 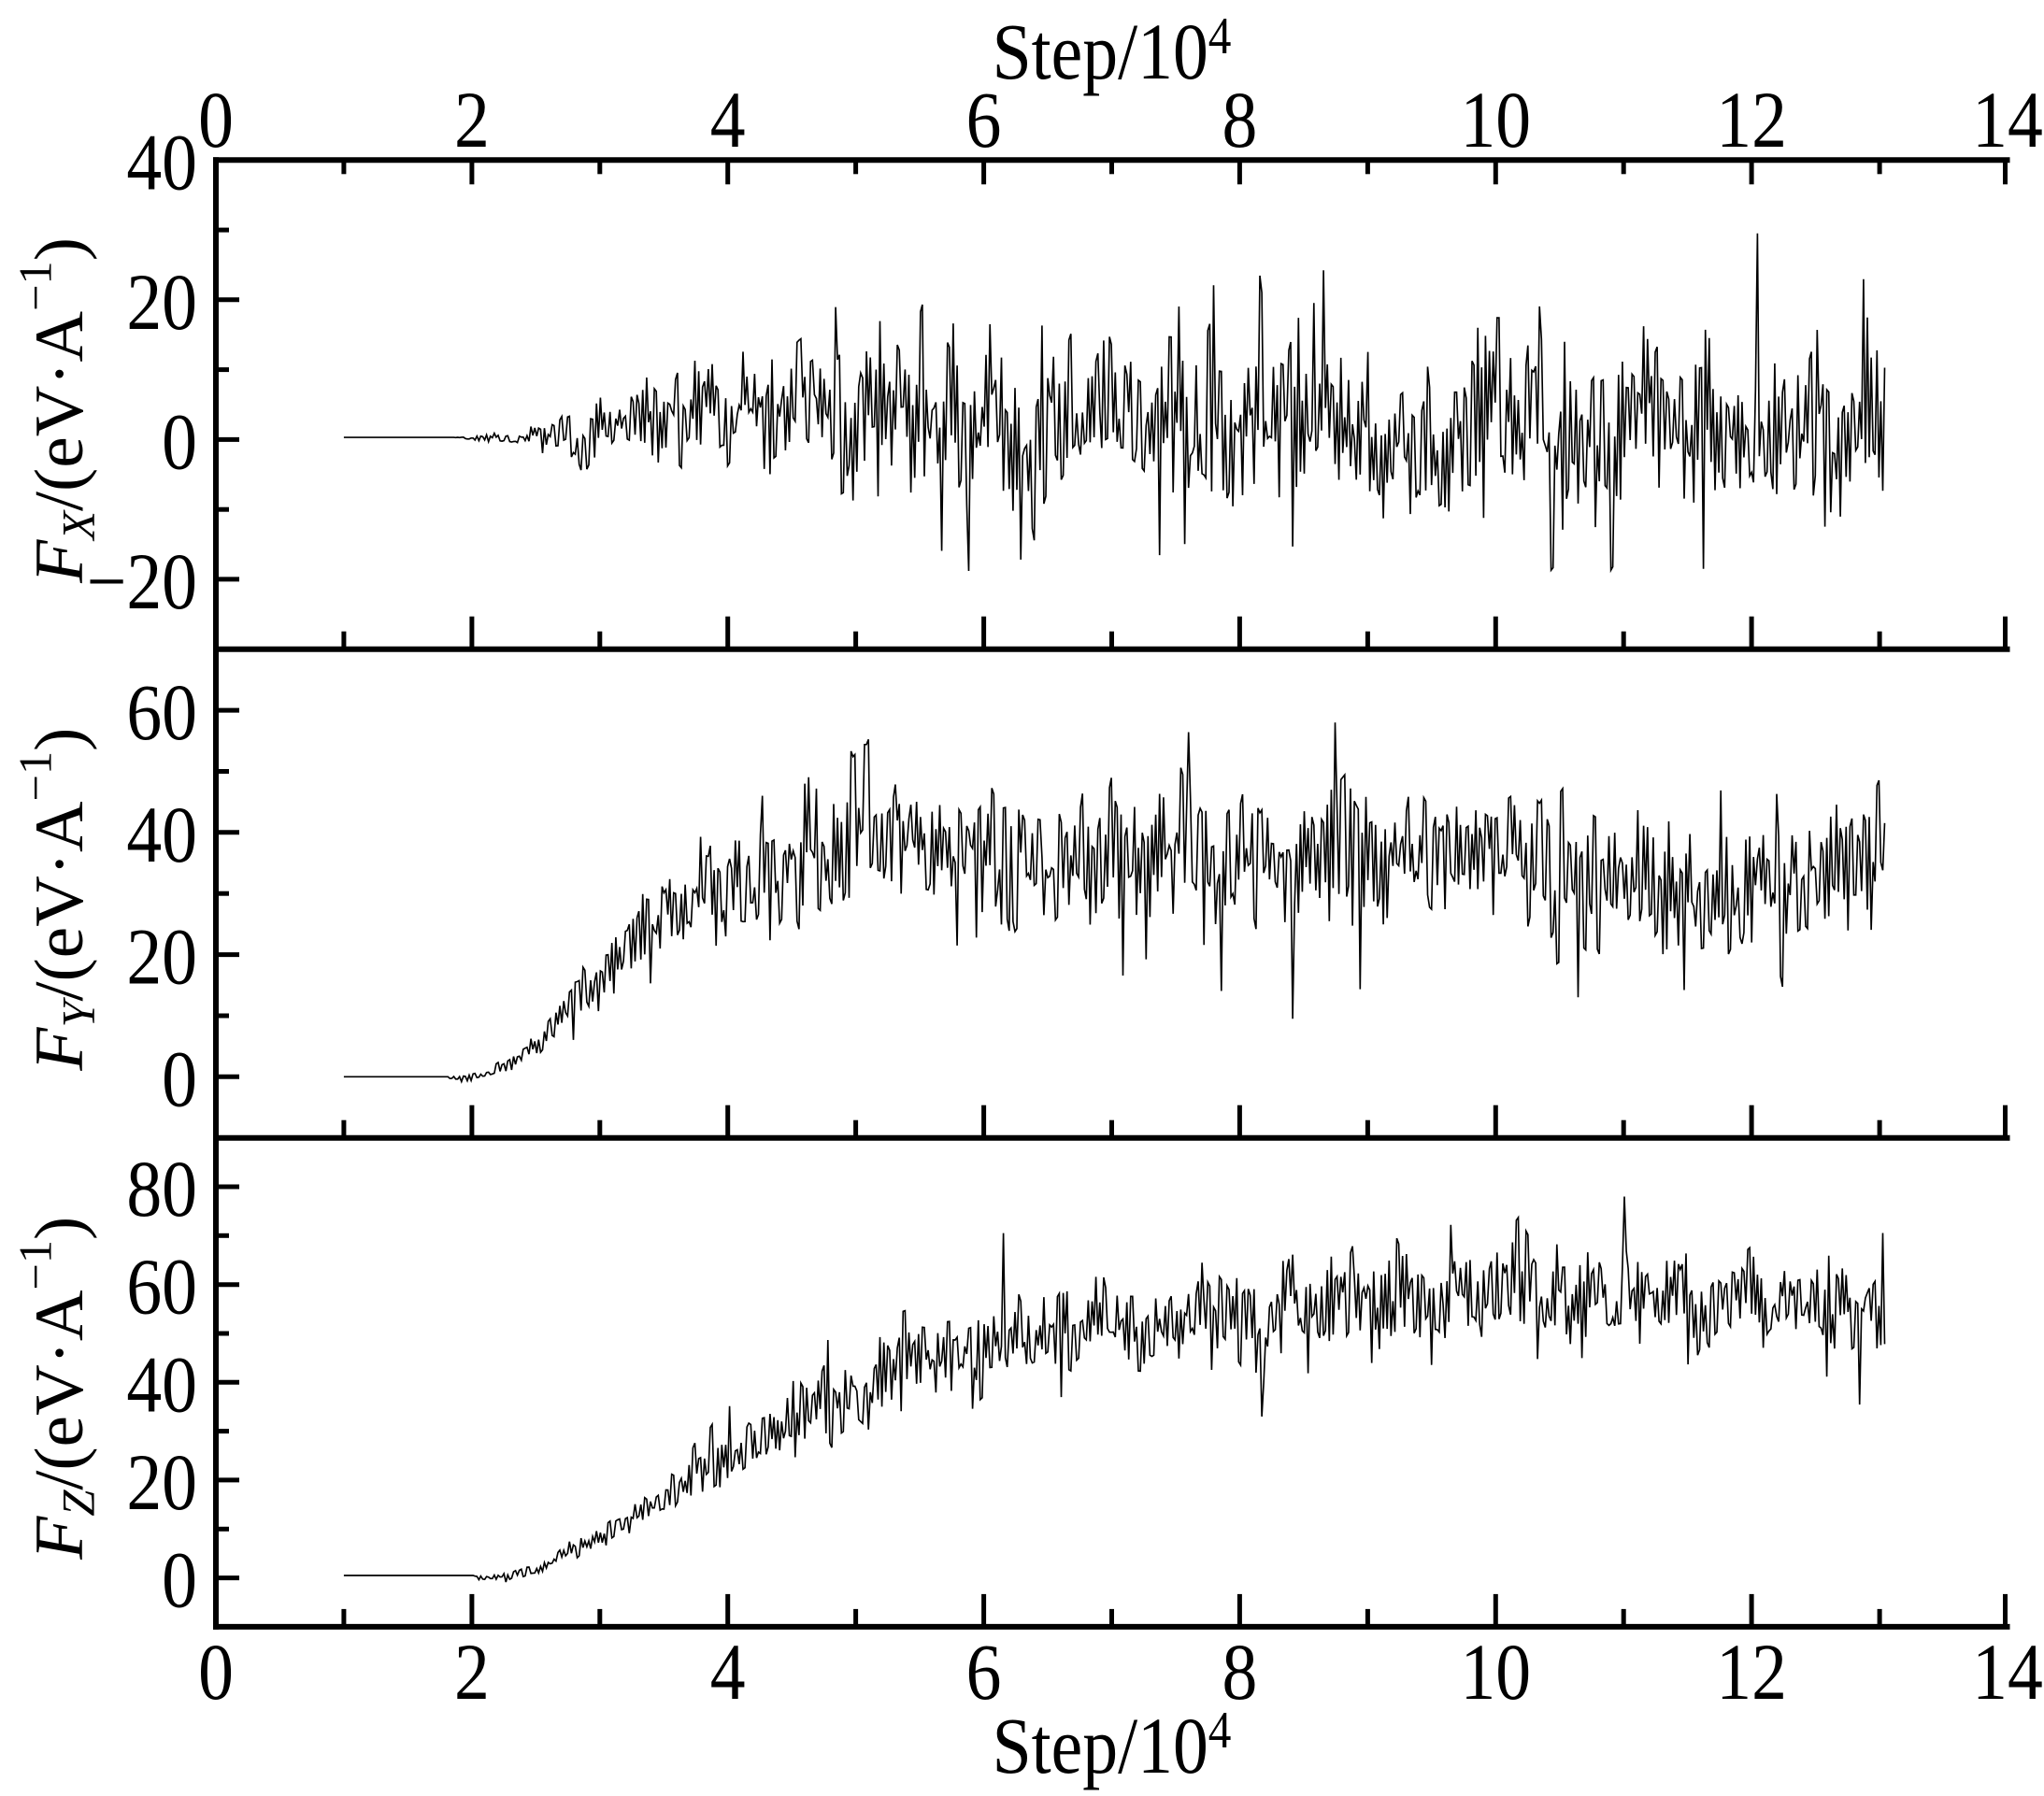 I want to click on svg-text: FX/(eV·A−1), so click(x=57, y=411).